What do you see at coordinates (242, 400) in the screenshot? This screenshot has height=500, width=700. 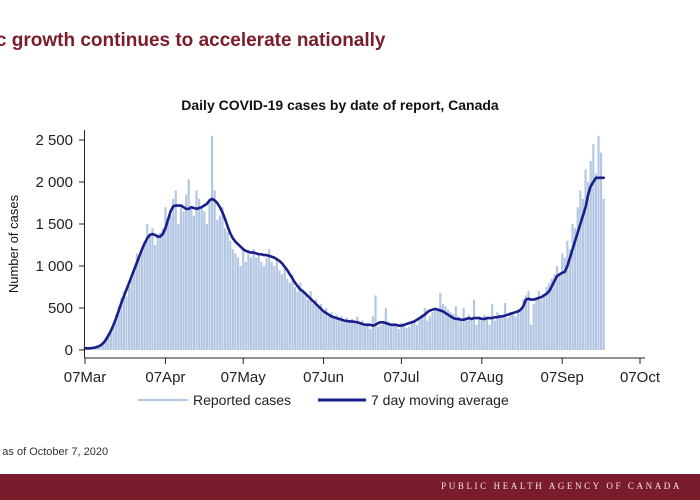 I see `legend-label-bars: Reported cases` at bounding box center [242, 400].